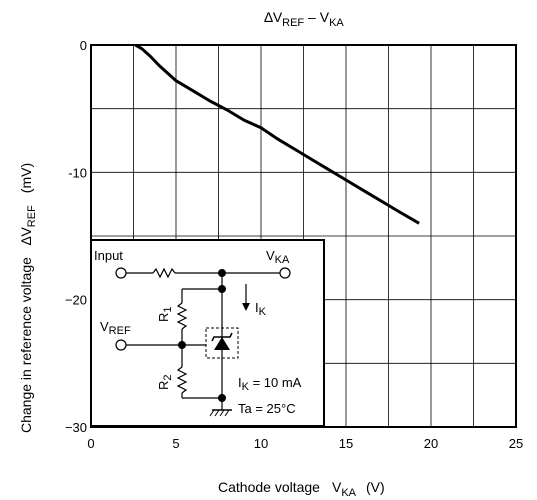  Describe the element at coordinates (270, 384) in the screenshot. I see `cond-ik: IK = 10 mA` at that location.